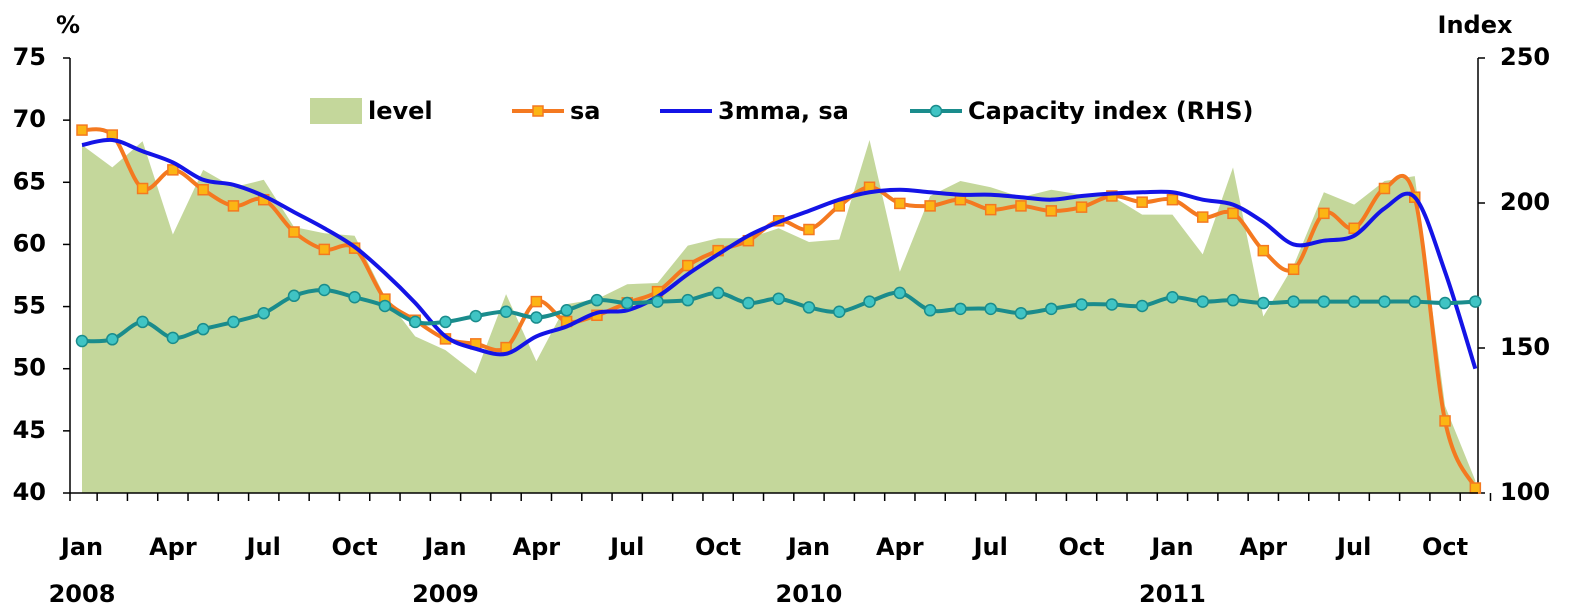  Describe the element at coordinates (1111, 111) in the screenshot. I see `legend-label: Capacity index (RHS)` at that location.